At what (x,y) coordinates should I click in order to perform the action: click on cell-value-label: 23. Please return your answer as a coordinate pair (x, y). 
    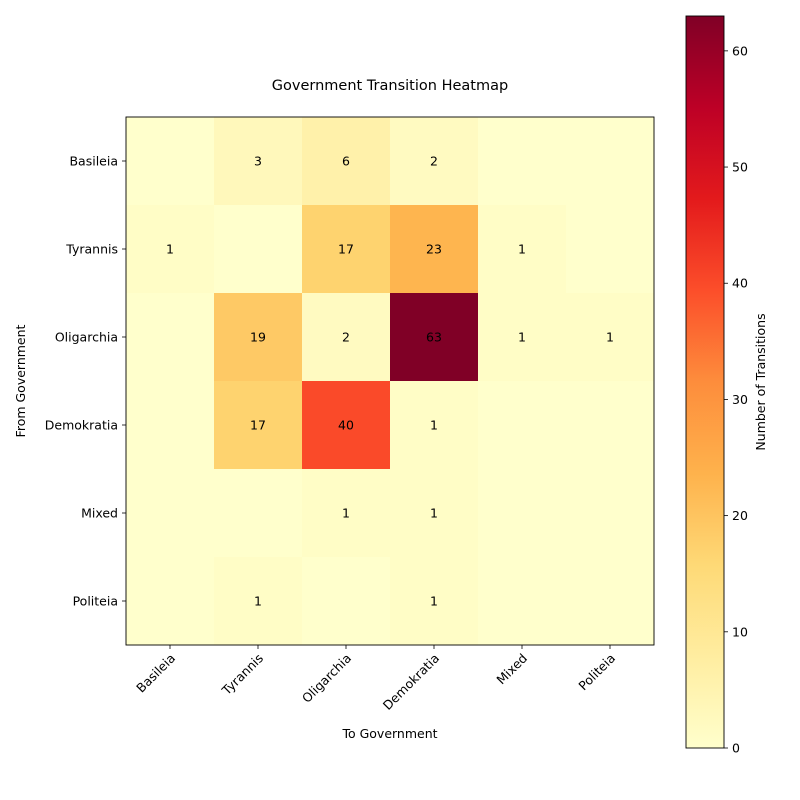
    Looking at the image, I should click on (434, 249).